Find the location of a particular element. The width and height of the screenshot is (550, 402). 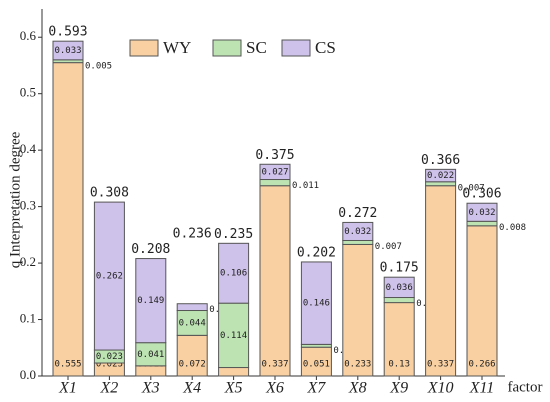

value-label: 0.072 is located at coordinates (192, 365).